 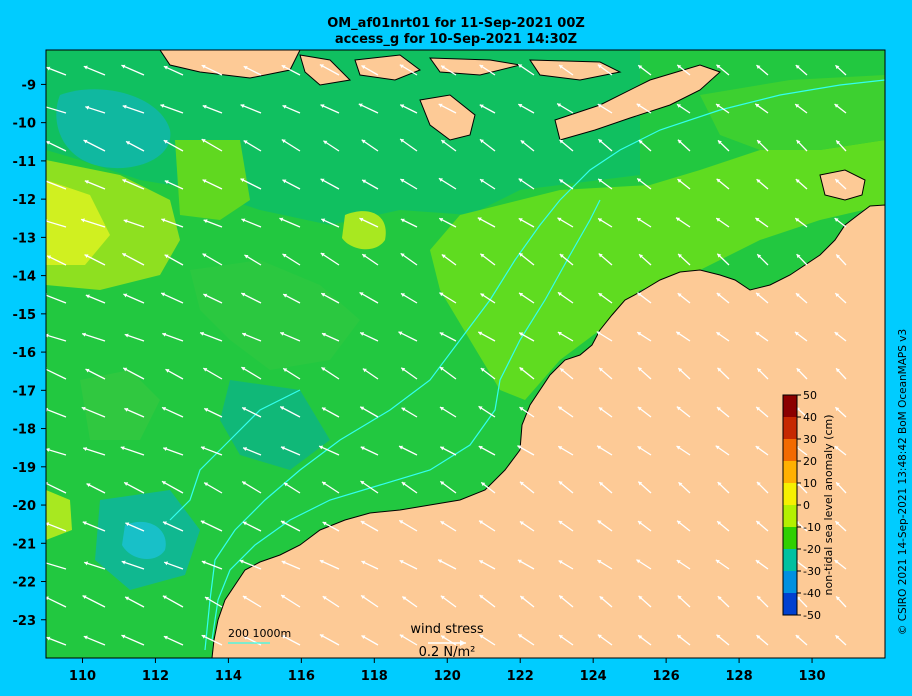 I want to click on lon-tick-label: 120, so click(x=447, y=676).